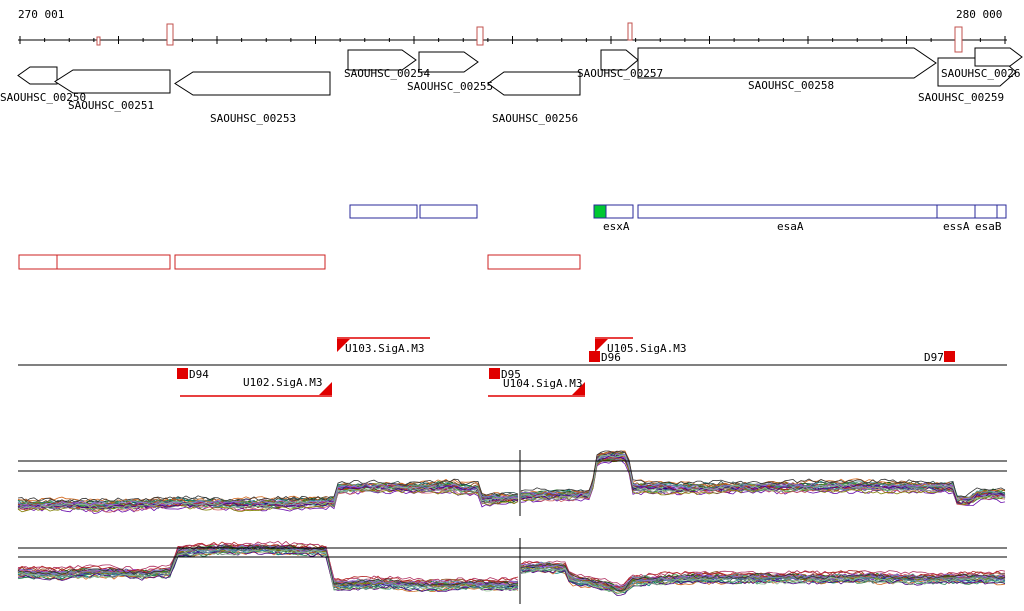 The width and height of the screenshot is (1024, 611). Describe the element at coordinates (601, 345) in the screenshot. I see `tss-flag-U105.SigA.M3` at that location.